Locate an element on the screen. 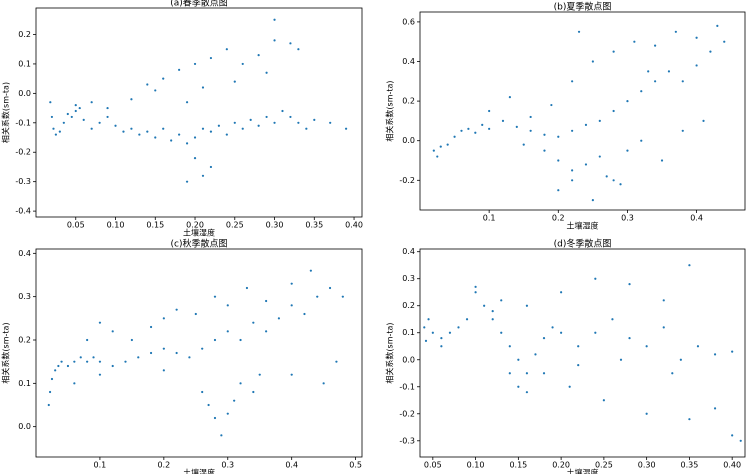  y-tick-label: 0.2 is located at coordinates (408, 101).